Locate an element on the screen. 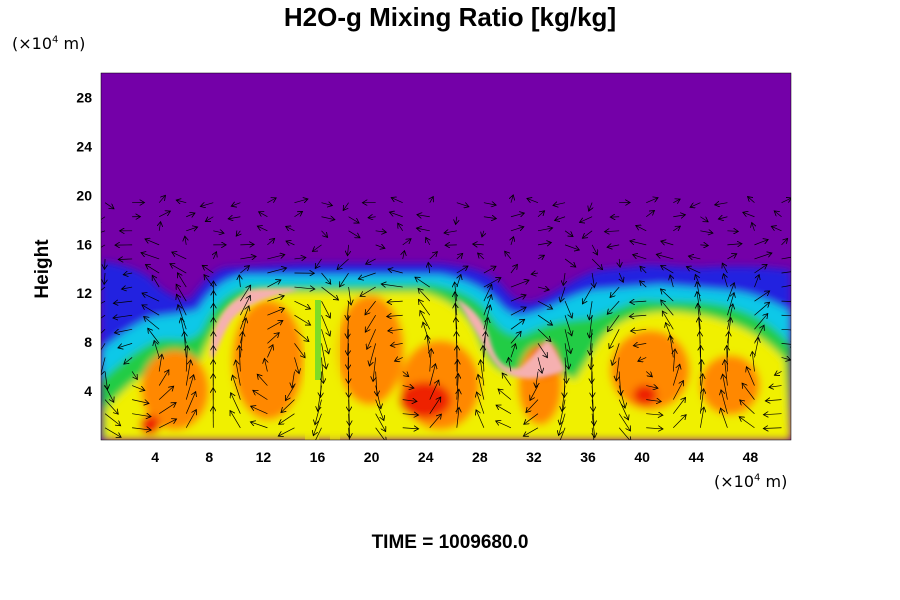 The image size is (900, 600). x-unit-prefix: (×10 is located at coordinates (734, 481).